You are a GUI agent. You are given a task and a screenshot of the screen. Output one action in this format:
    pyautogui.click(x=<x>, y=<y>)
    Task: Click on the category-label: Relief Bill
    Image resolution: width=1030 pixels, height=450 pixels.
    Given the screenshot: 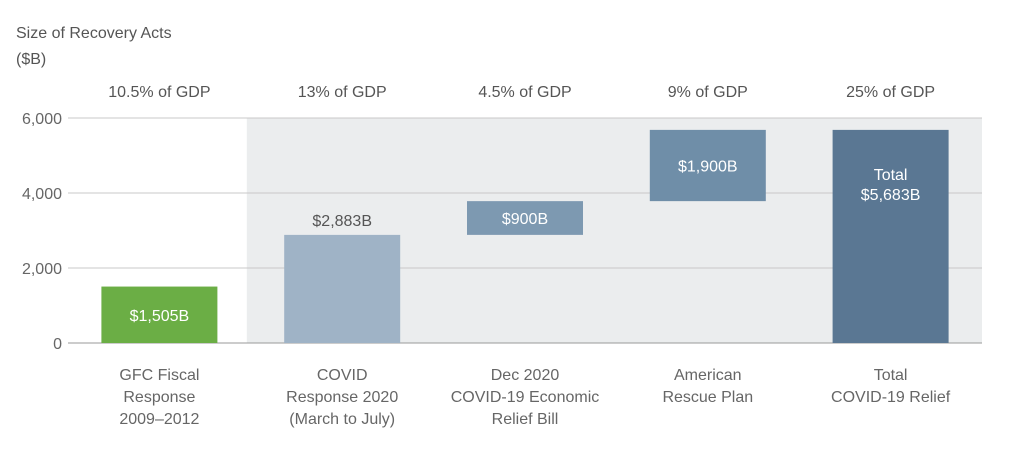 What is the action you would take?
    pyautogui.click(x=525, y=419)
    